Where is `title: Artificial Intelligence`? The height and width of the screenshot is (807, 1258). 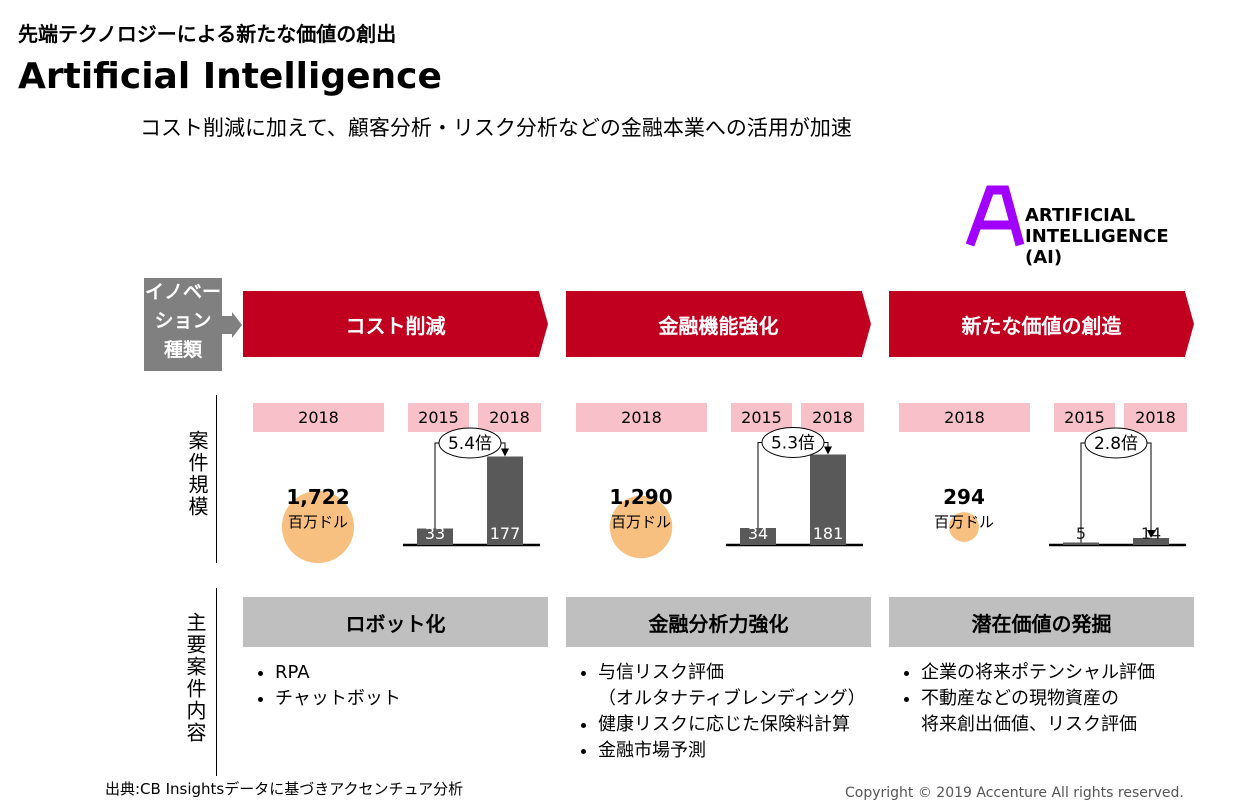 title: Artificial Intelligence is located at coordinates (230, 76).